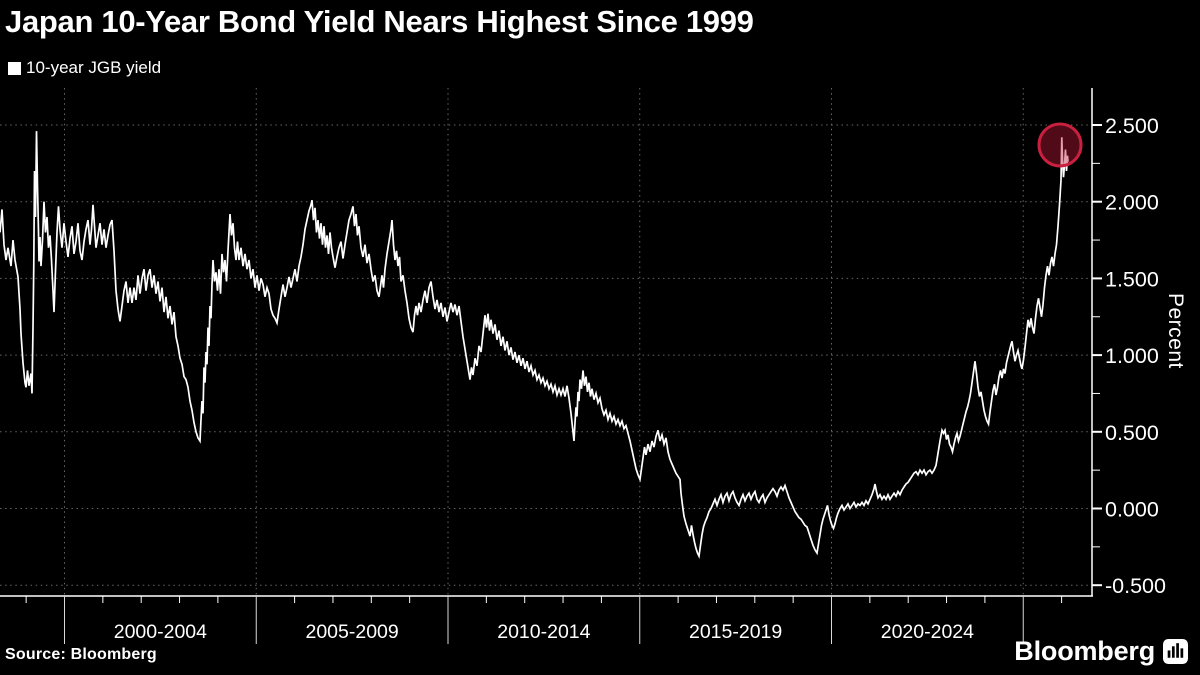  What do you see at coordinates (927, 632) in the screenshot?
I see `x-period-label: 2020-2024` at bounding box center [927, 632].